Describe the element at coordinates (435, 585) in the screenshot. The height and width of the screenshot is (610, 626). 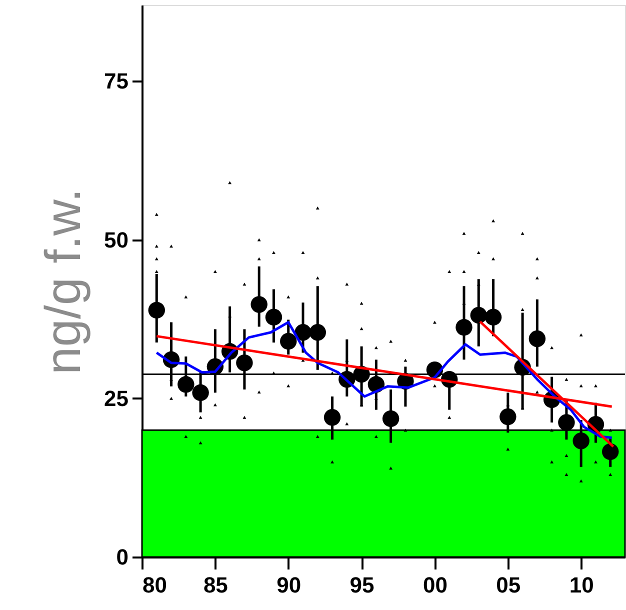
I see `x-tick-label: 00` at that location.